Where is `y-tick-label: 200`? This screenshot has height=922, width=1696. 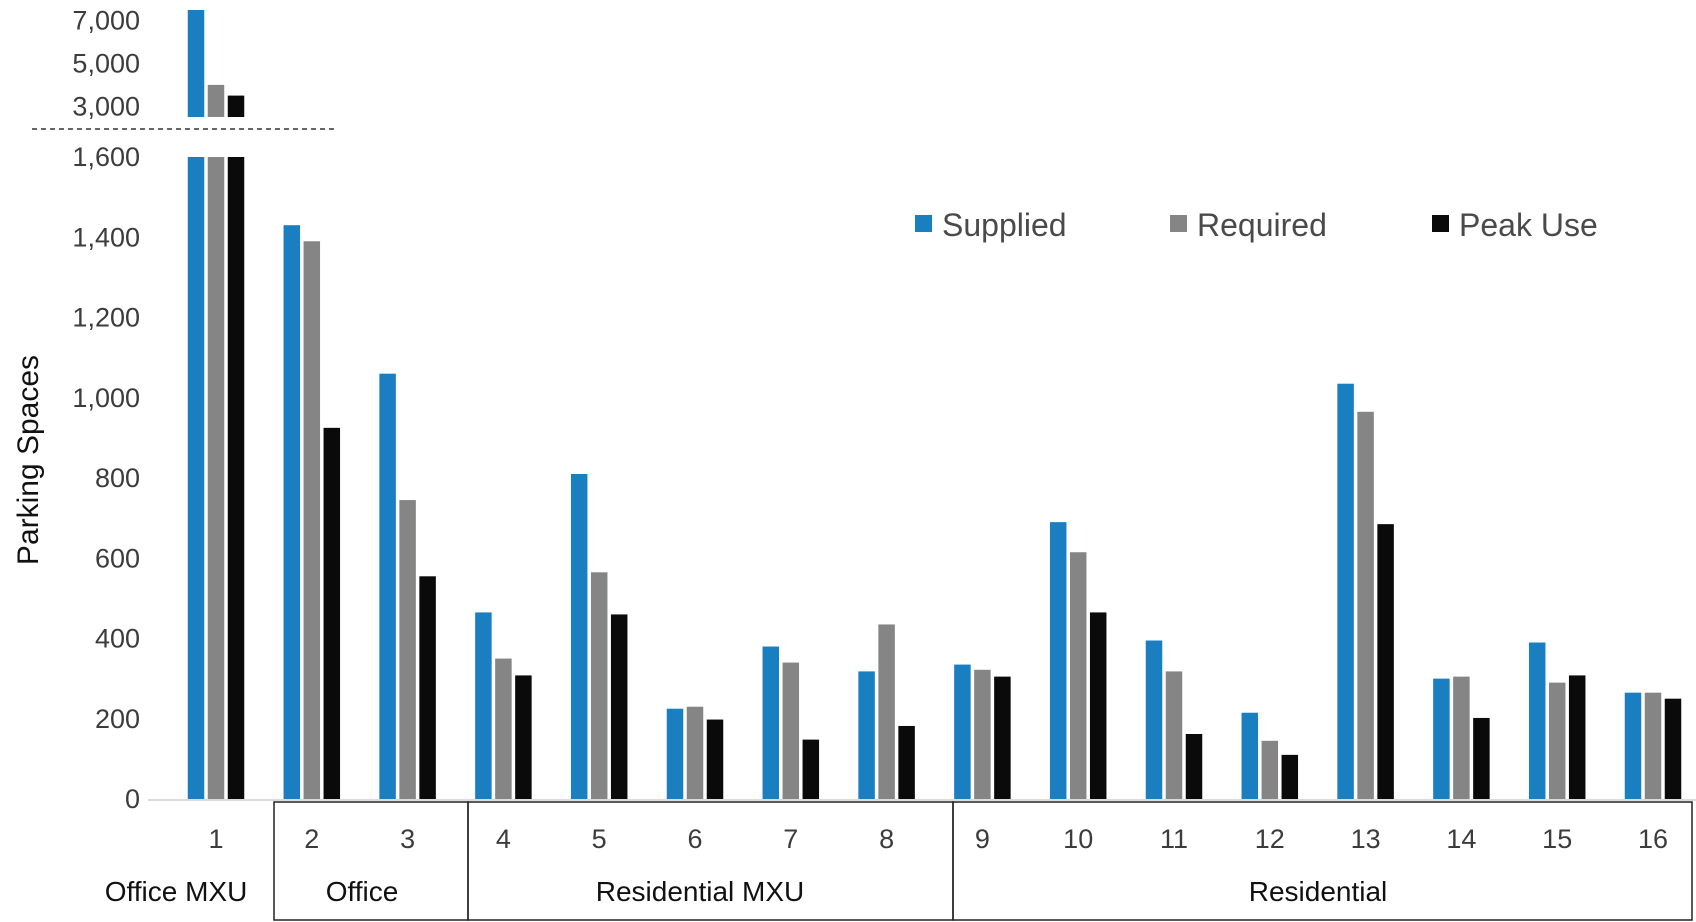
y-tick-label: 200 is located at coordinates (117, 719).